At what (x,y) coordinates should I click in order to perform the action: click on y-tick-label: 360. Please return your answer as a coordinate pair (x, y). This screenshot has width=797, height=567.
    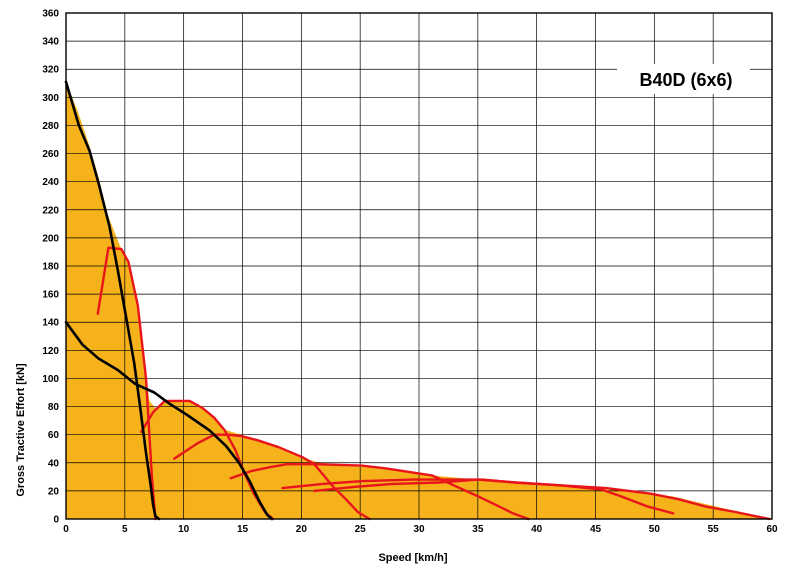
    Looking at the image, I should click on (50, 14).